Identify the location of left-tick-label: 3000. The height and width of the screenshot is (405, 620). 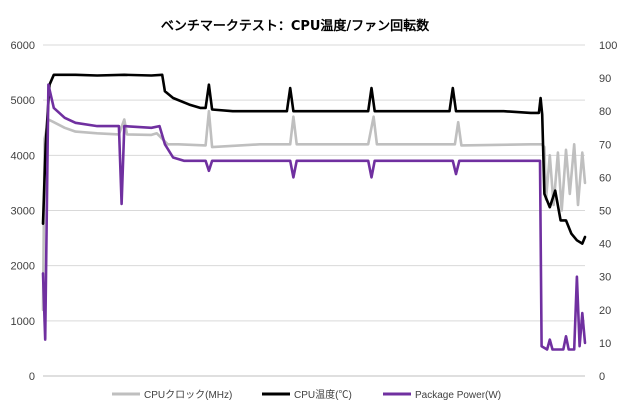
(23, 212).